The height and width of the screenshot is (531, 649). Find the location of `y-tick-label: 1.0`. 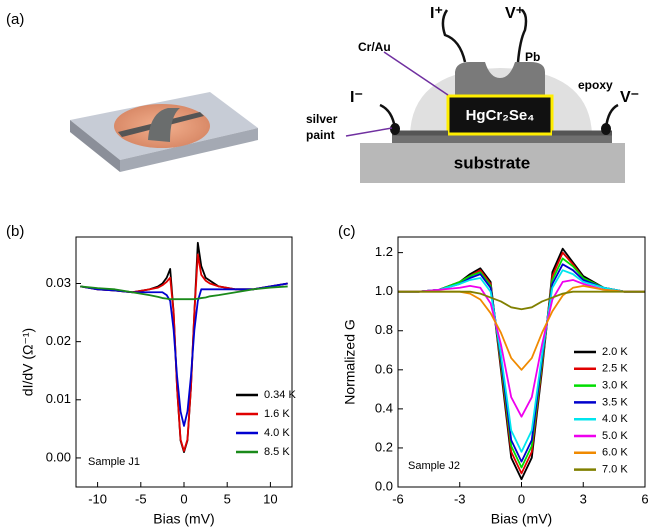

y-tick-label: 1.0 is located at coordinates (384, 290).